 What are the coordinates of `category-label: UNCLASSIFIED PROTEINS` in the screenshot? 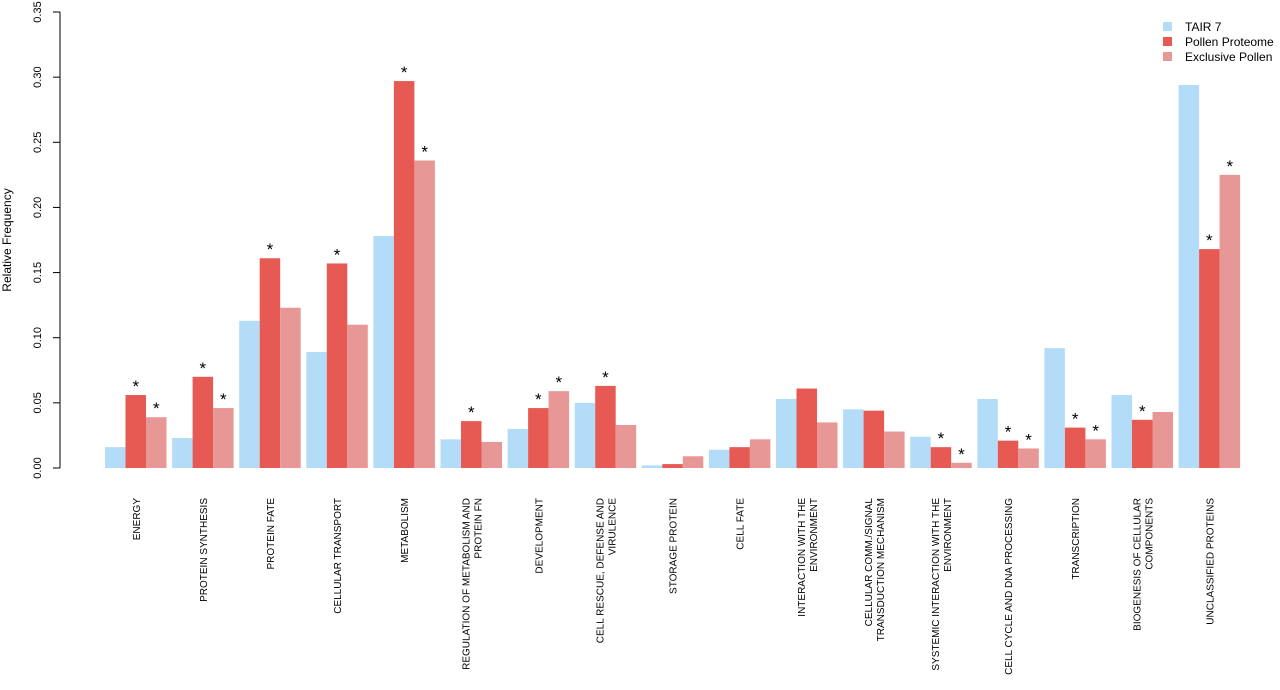 It's located at (1210, 561).